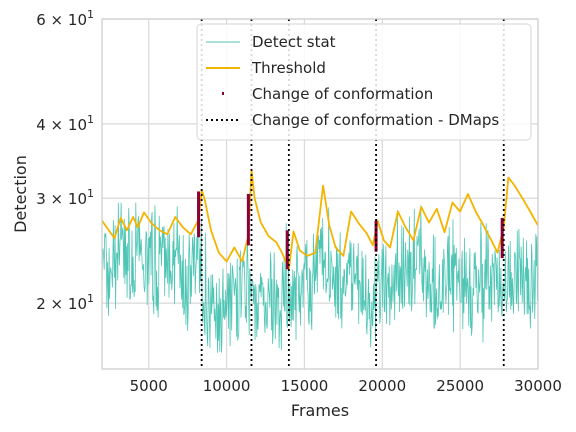 The width and height of the screenshot is (576, 432). Describe the element at coordinates (149, 386) in the screenshot. I see `x-tick-label: 5000` at that location.